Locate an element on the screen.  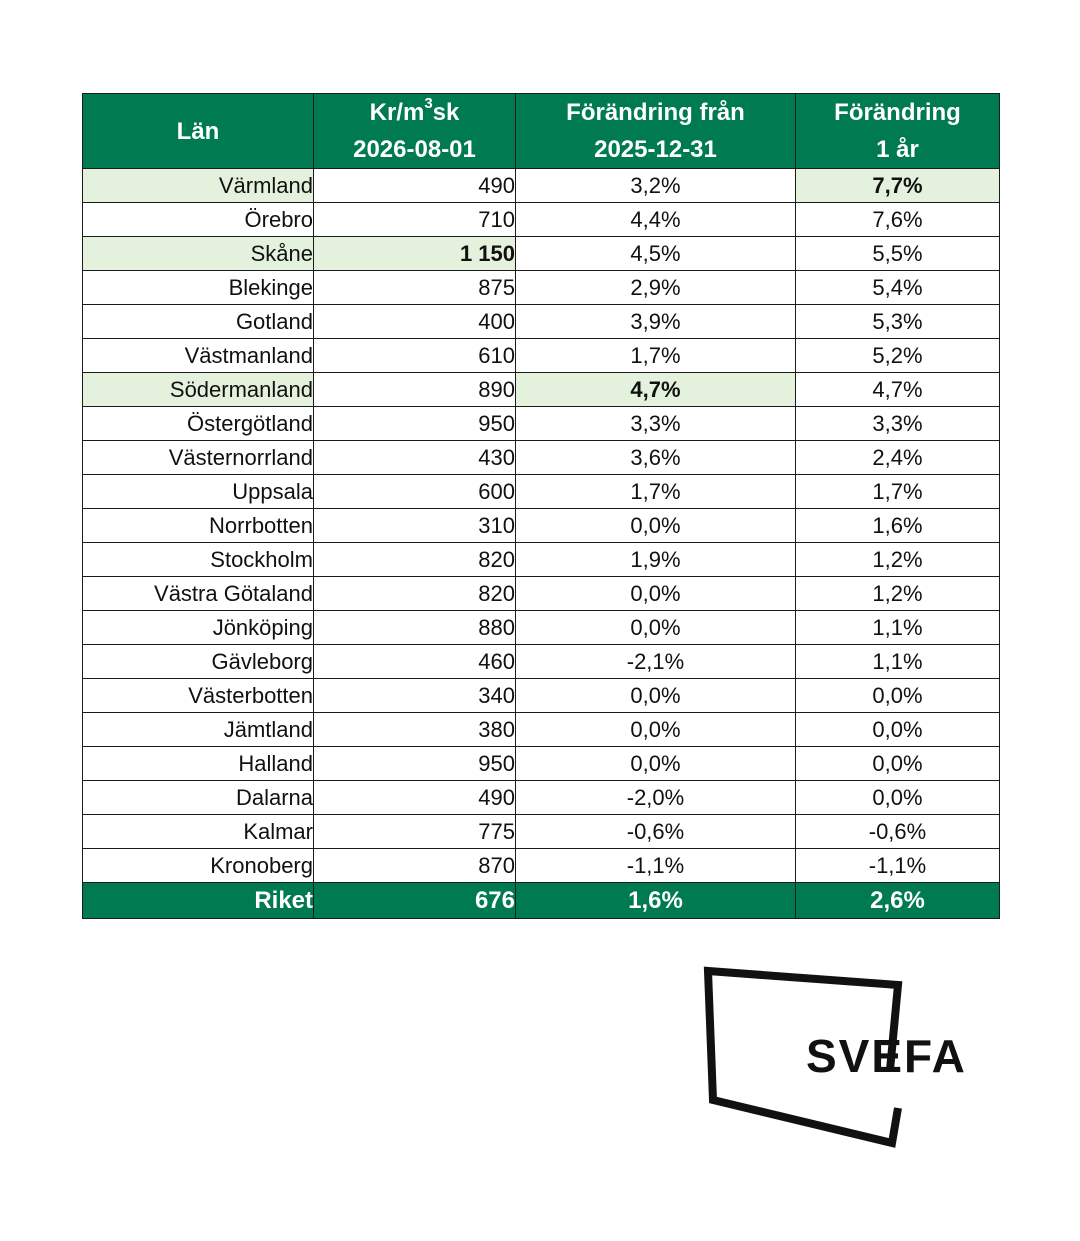
cell-price: 380 is located at coordinates (414, 729).